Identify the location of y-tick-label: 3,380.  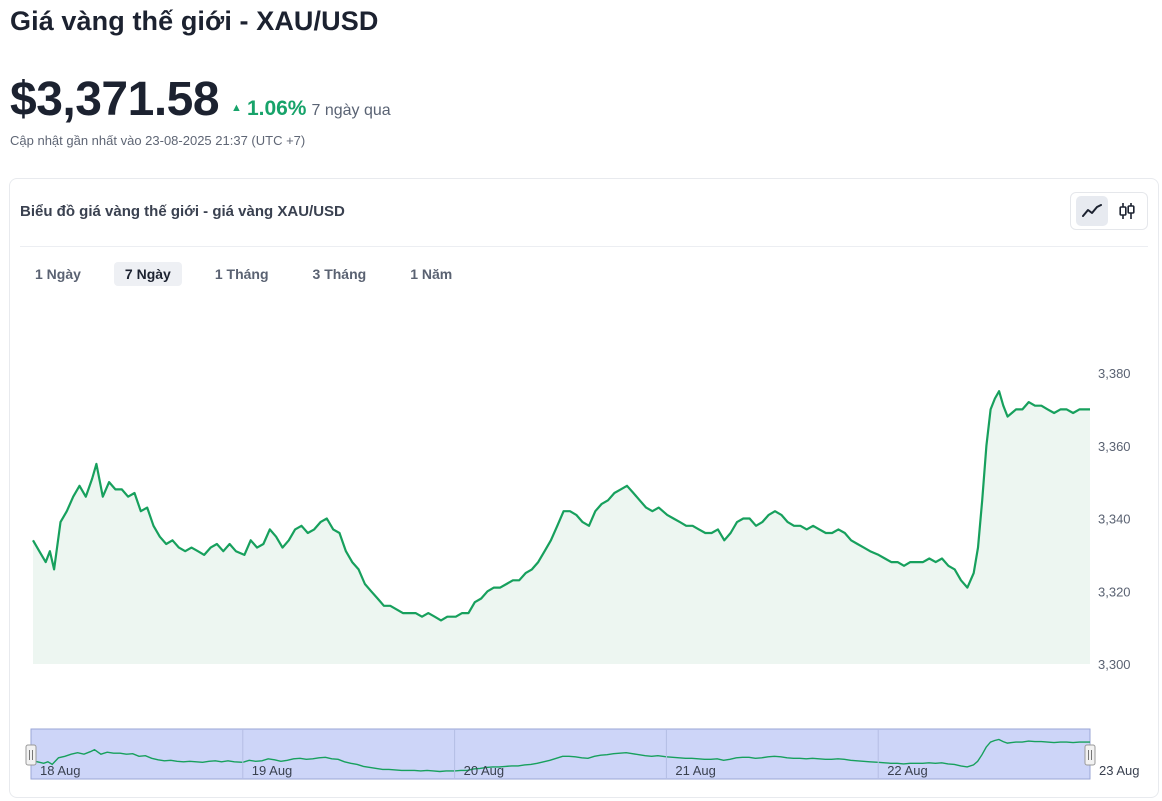
(1114, 373).